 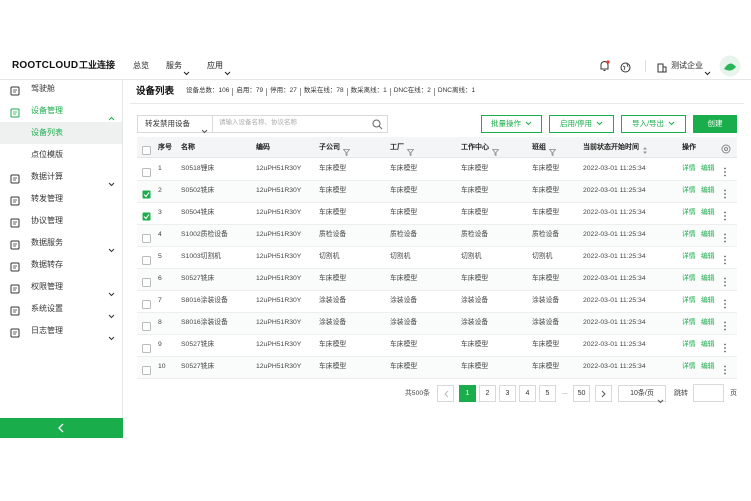 I want to click on nav-item: 总览, so click(x=141, y=65).